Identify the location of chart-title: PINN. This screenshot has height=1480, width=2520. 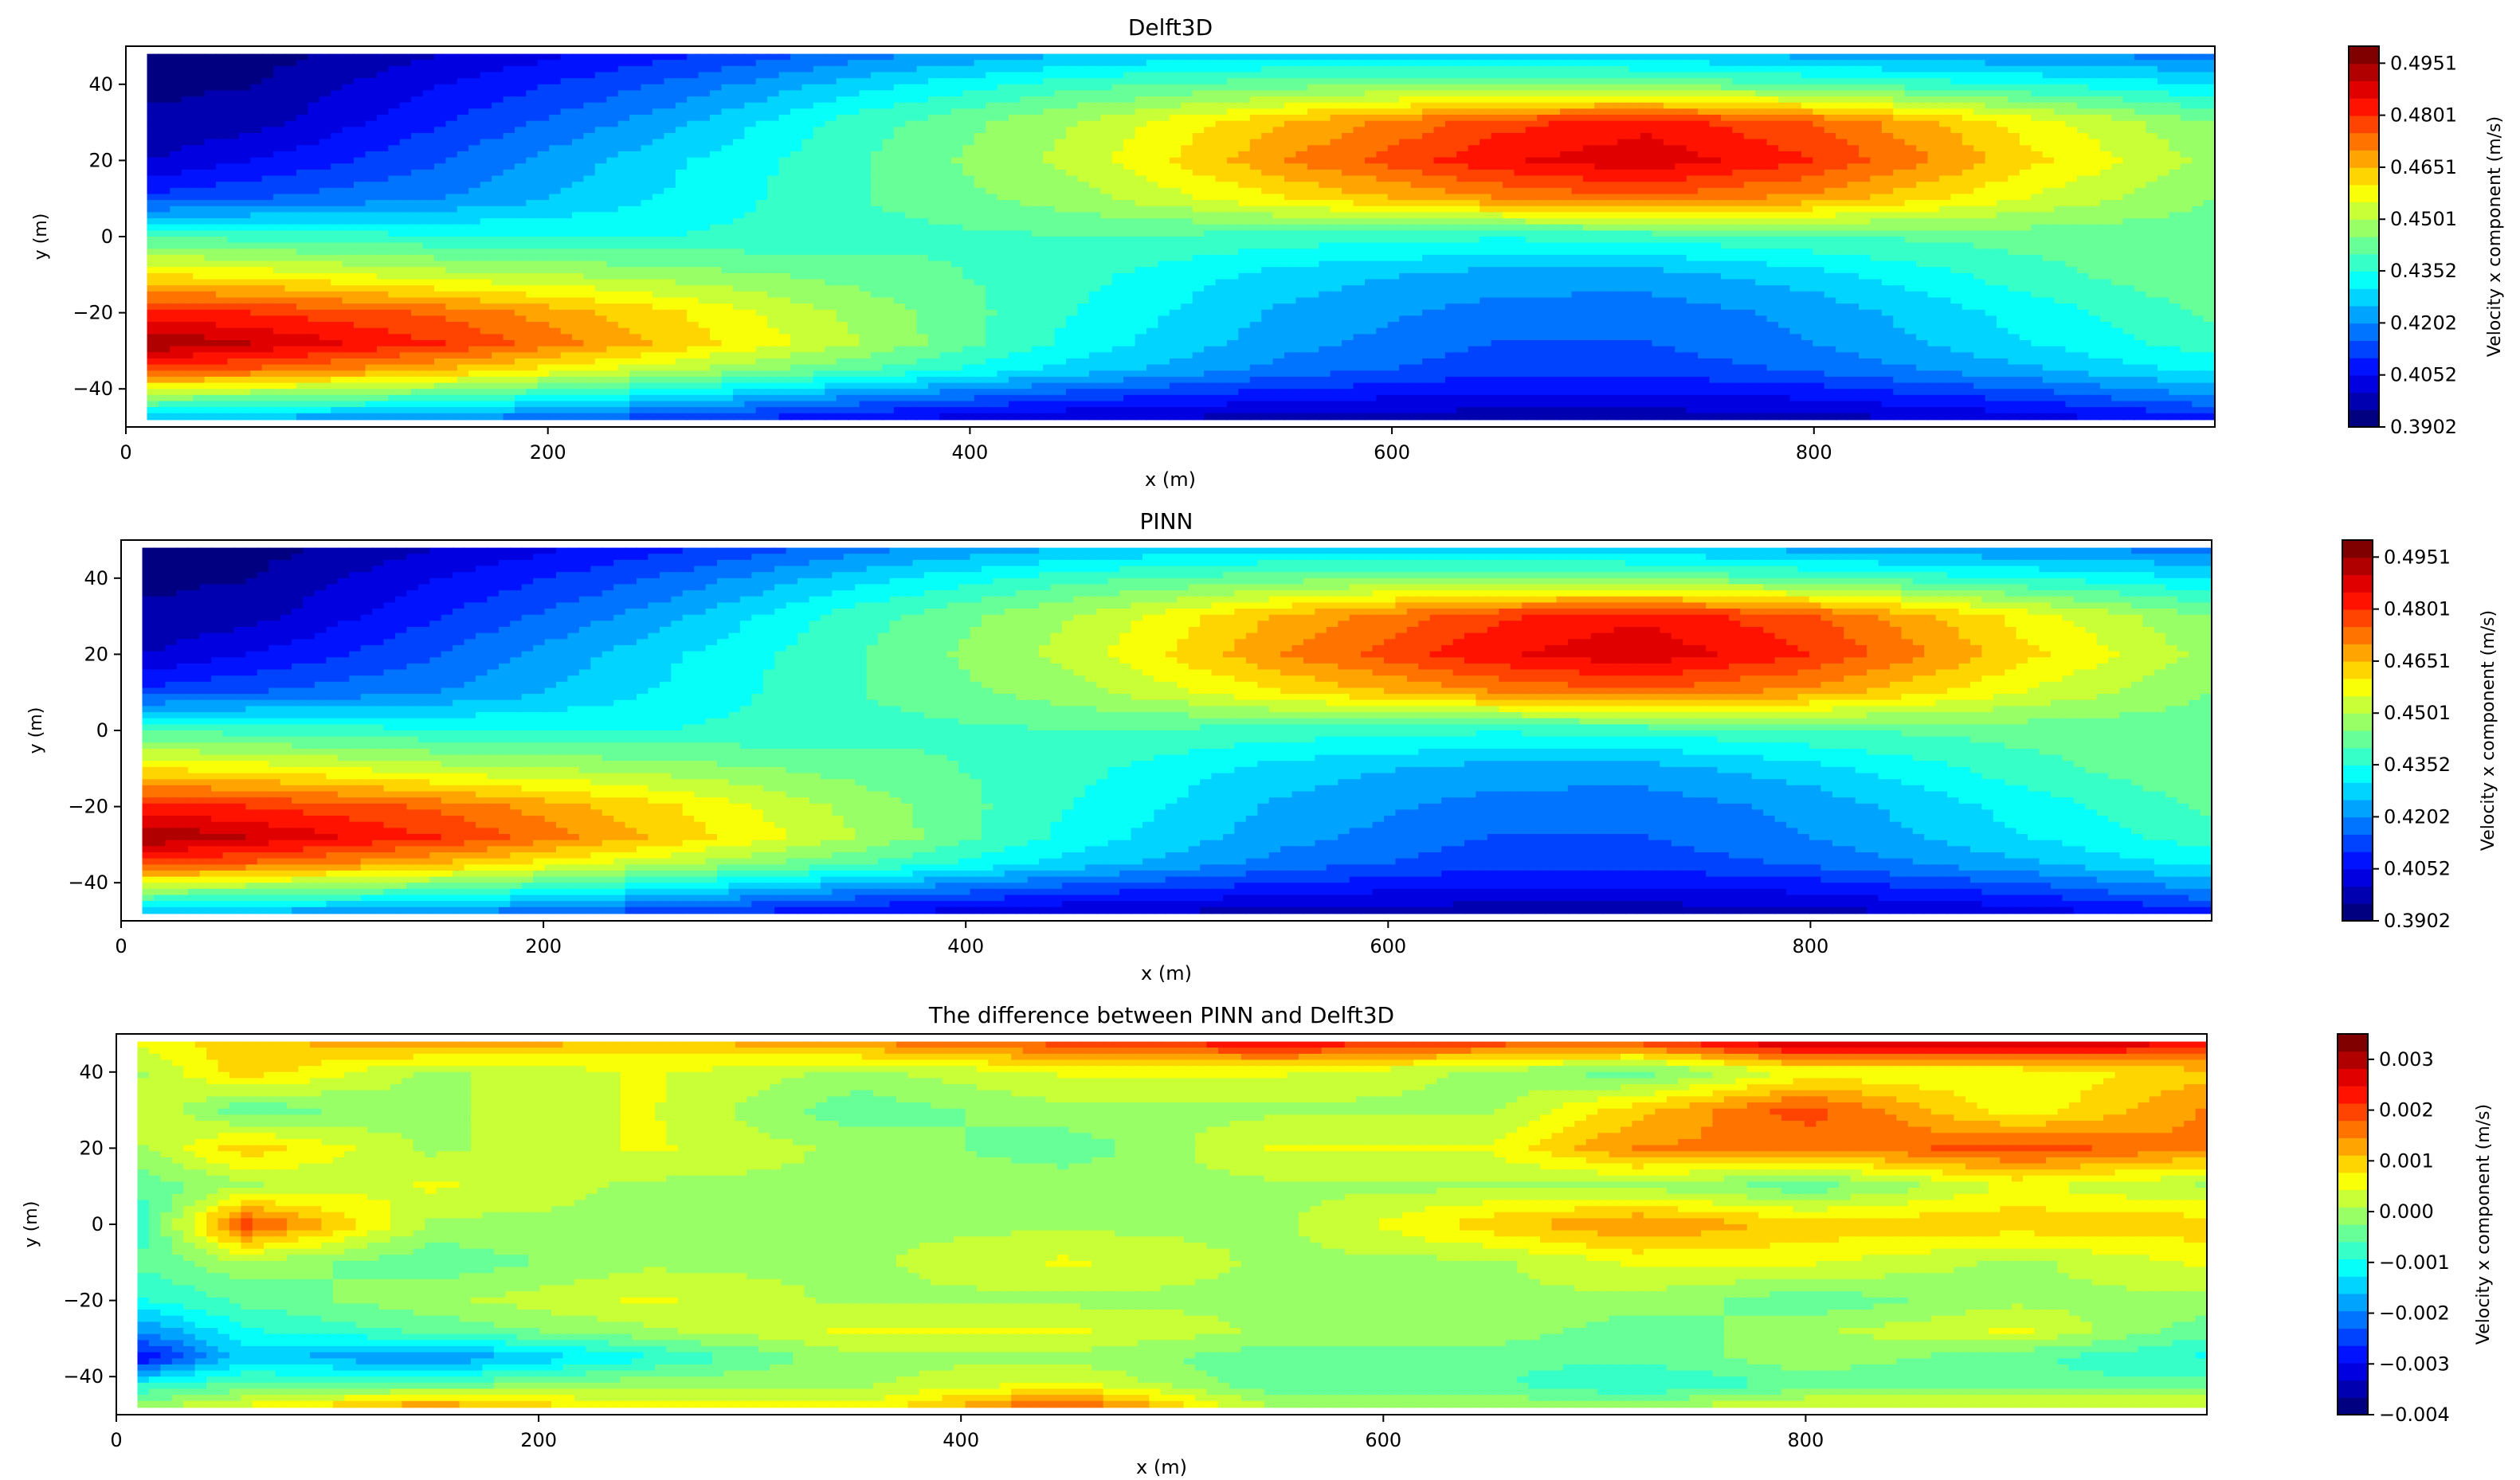
(1166, 521).